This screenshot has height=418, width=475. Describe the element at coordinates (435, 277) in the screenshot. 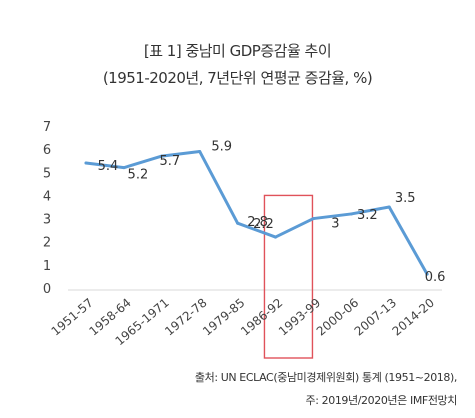

I see `data-label: 0.6` at that location.